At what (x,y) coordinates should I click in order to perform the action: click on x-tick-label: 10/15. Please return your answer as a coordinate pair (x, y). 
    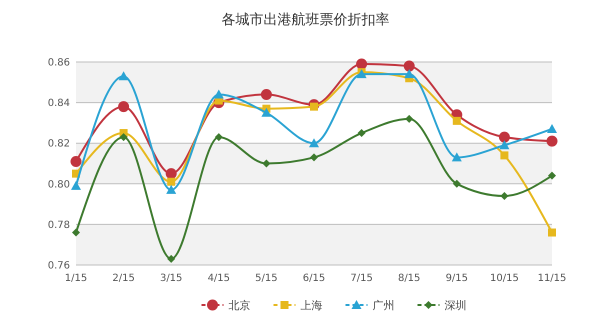
    Looking at the image, I should click on (504, 278).